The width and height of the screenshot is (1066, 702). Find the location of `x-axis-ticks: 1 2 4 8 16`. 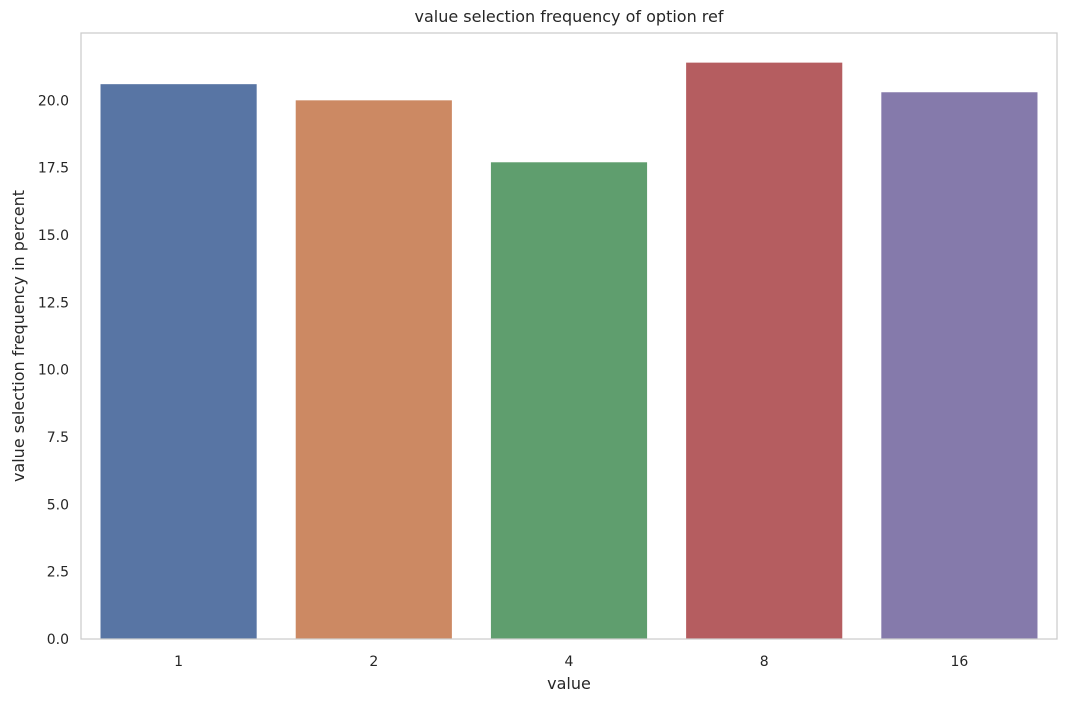

x-axis-ticks: 1 2 4 8 16 is located at coordinates (571, 662).